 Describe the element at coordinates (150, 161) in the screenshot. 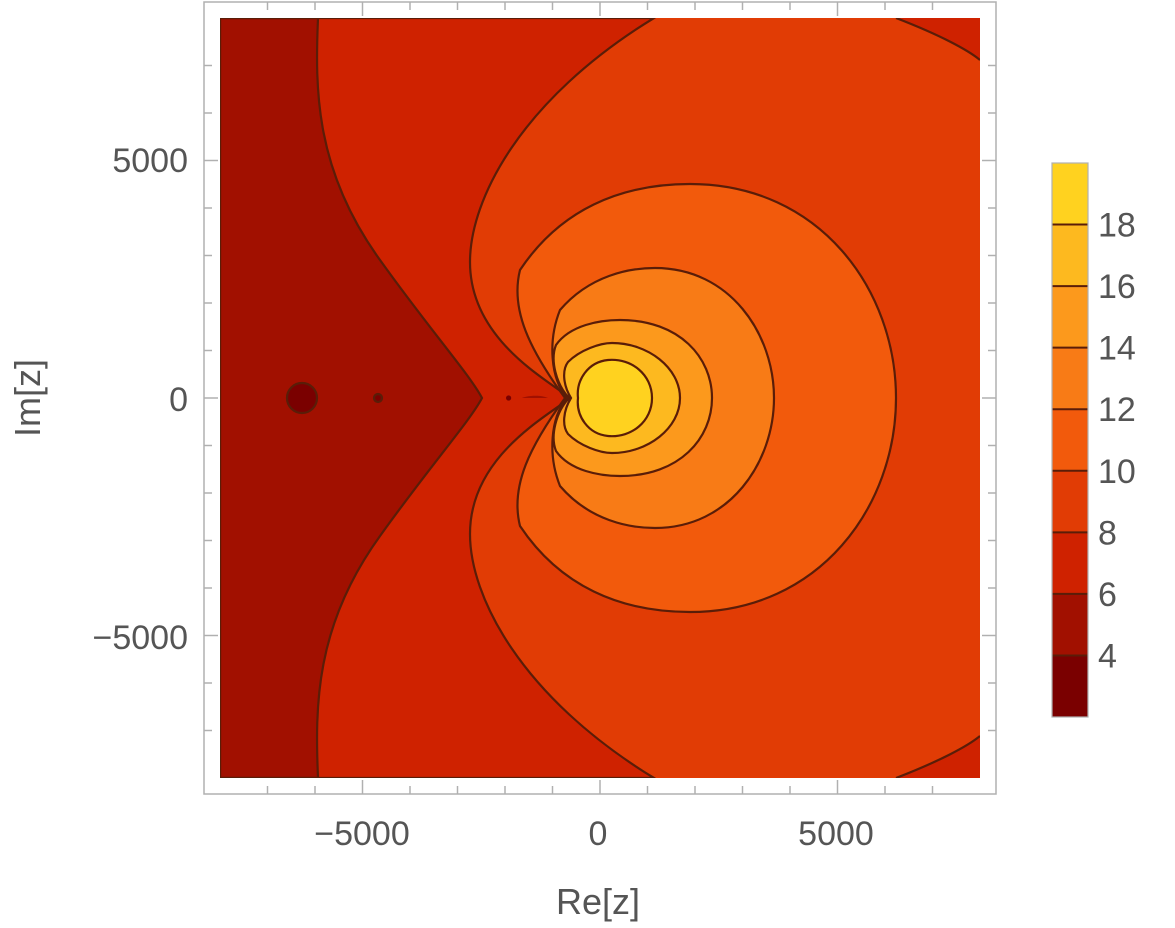

I see `y-tick-label: 5000` at that location.